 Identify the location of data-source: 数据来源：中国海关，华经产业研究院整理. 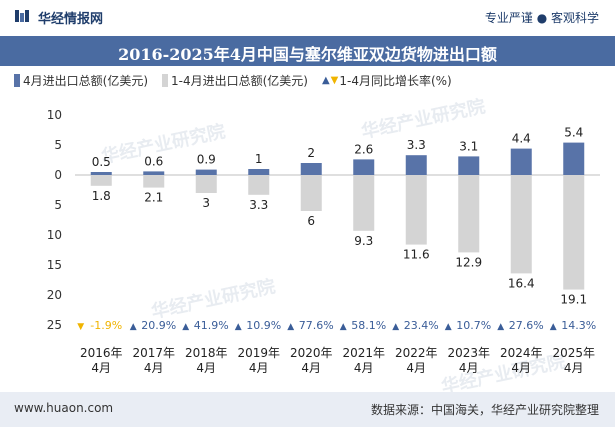
(484, 410).